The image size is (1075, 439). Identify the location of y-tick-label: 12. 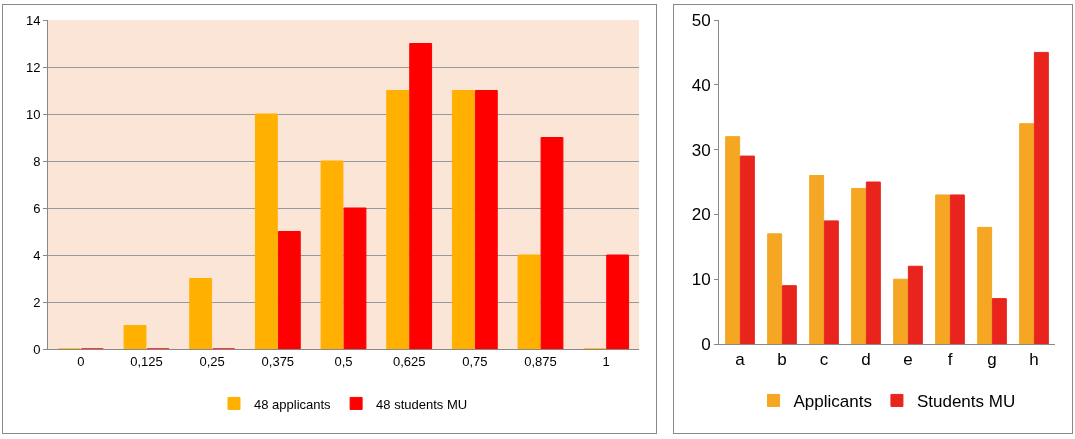
(33, 67).